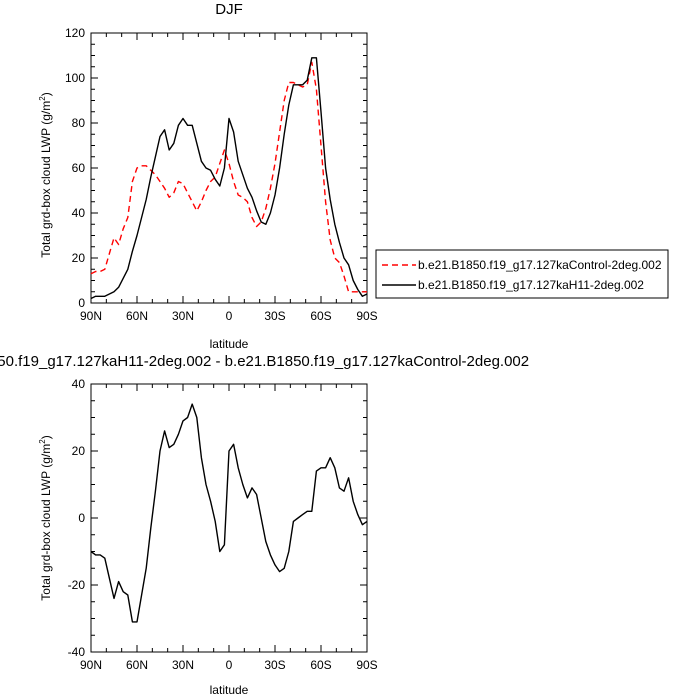  I want to click on panel2-ytick-label: 0, so click(81, 518).